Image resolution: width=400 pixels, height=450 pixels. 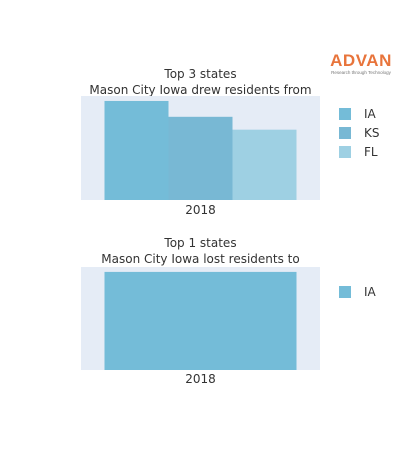 What do you see at coordinates (345, 114) in the screenshot?
I see `chart-1-legend-swatch-ia` at bounding box center [345, 114].